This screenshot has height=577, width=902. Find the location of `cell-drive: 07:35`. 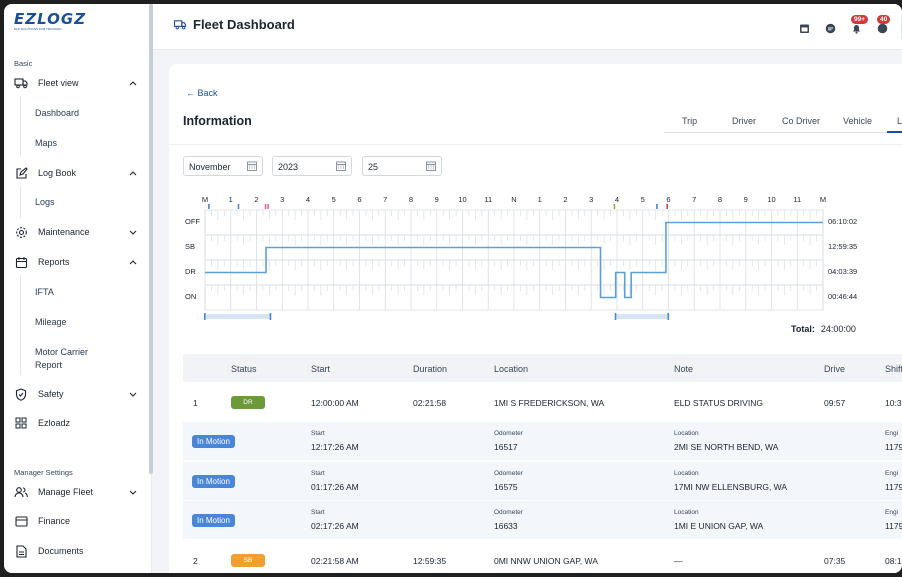

cell-drive: 07:35 is located at coordinates (835, 561).